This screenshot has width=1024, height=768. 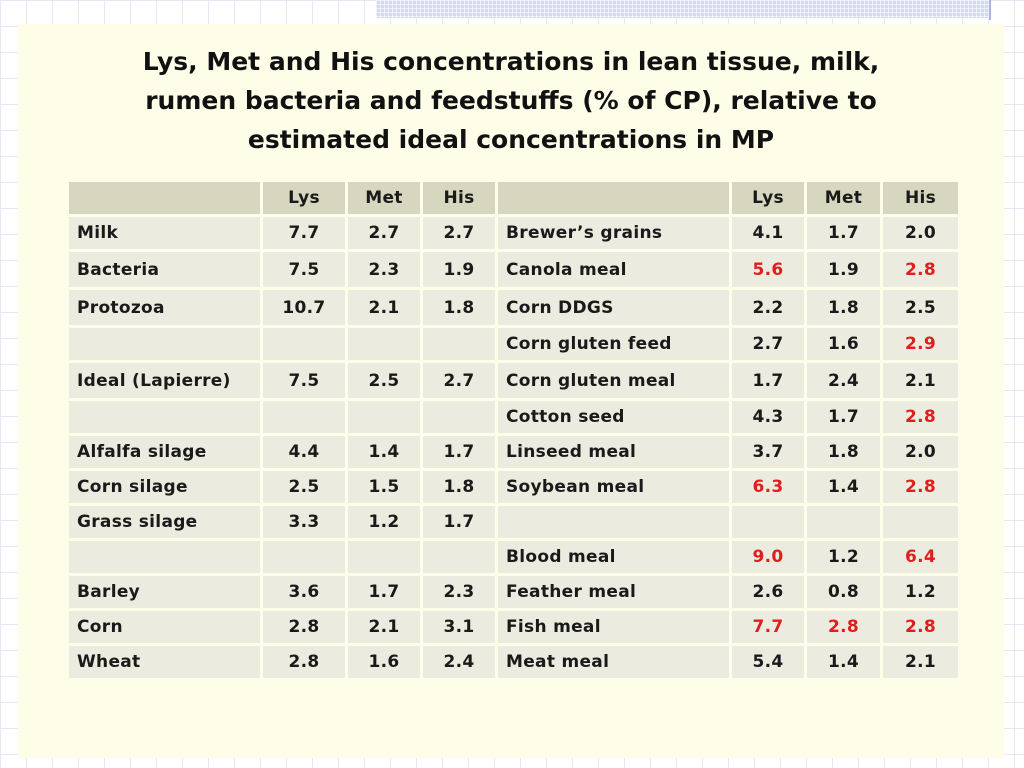 I want to click on left-lys-value: 4.4, so click(x=304, y=452).